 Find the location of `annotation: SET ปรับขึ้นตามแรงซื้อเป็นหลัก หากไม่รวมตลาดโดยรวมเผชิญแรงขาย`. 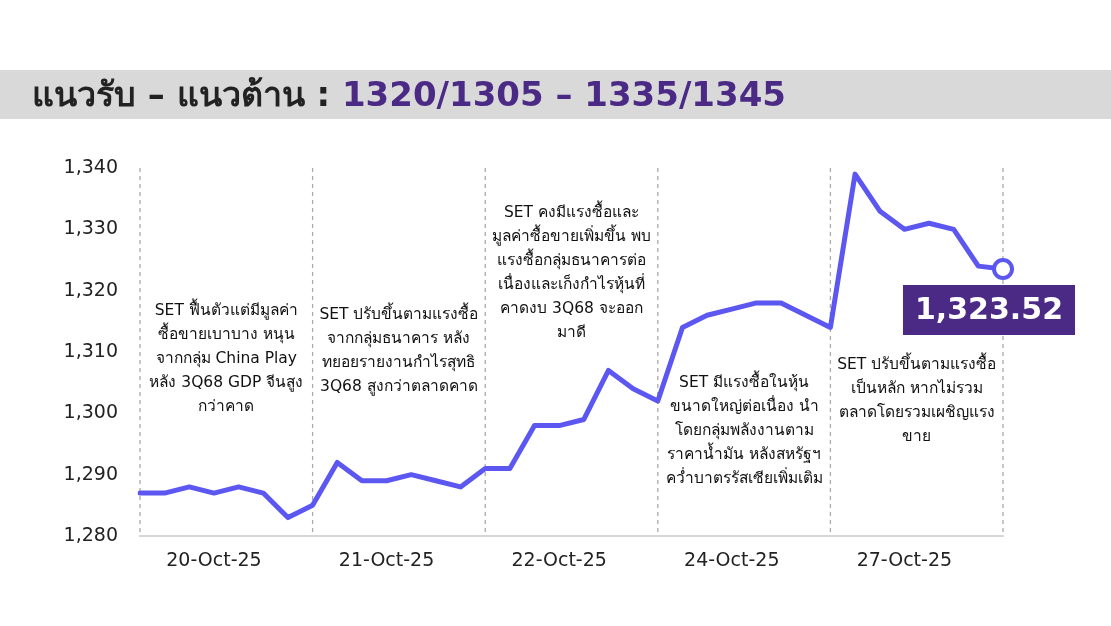

annotation: SET ปรับขึ้นตามแรงซื้อเป็นหลัก หากไม่รวมตลาดโดยรวมเผชิญแรงขาย is located at coordinates (916, 399).